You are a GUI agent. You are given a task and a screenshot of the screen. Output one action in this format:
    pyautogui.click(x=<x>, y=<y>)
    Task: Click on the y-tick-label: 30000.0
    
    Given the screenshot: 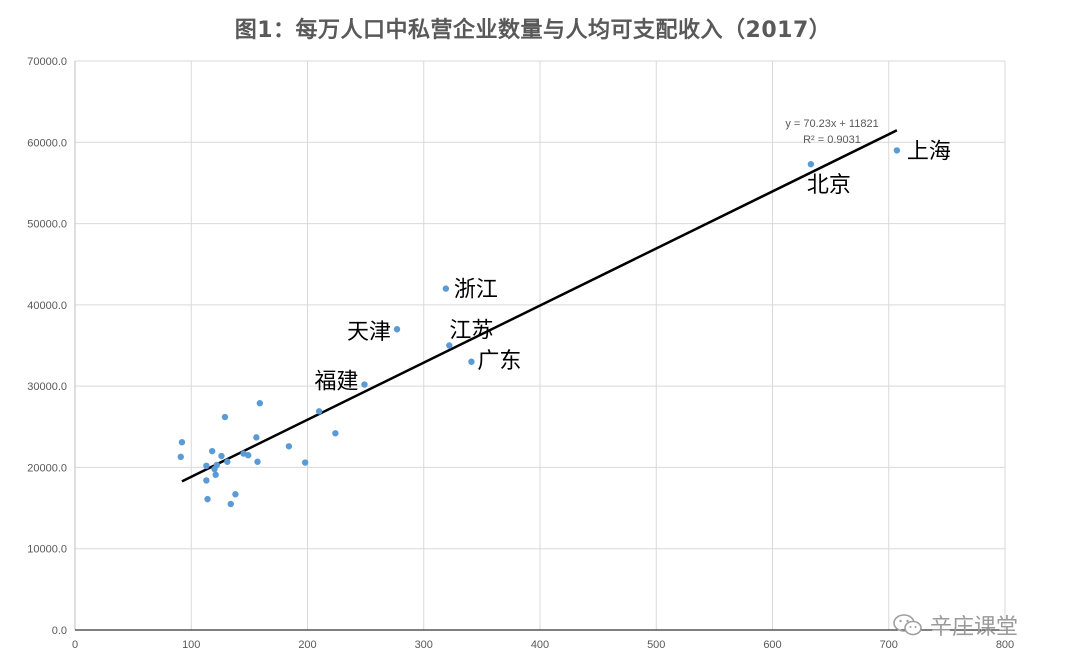 What is the action you would take?
    pyautogui.click(x=47, y=387)
    